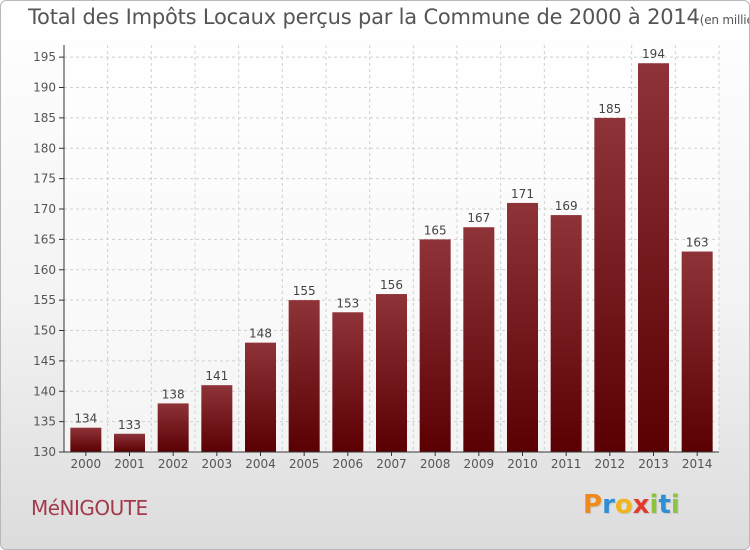 The width and height of the screenshot is (750, 550). Describe the element at coordinates (478, 218) in the screenshot. I see `bar-value-label: 167` at that location.